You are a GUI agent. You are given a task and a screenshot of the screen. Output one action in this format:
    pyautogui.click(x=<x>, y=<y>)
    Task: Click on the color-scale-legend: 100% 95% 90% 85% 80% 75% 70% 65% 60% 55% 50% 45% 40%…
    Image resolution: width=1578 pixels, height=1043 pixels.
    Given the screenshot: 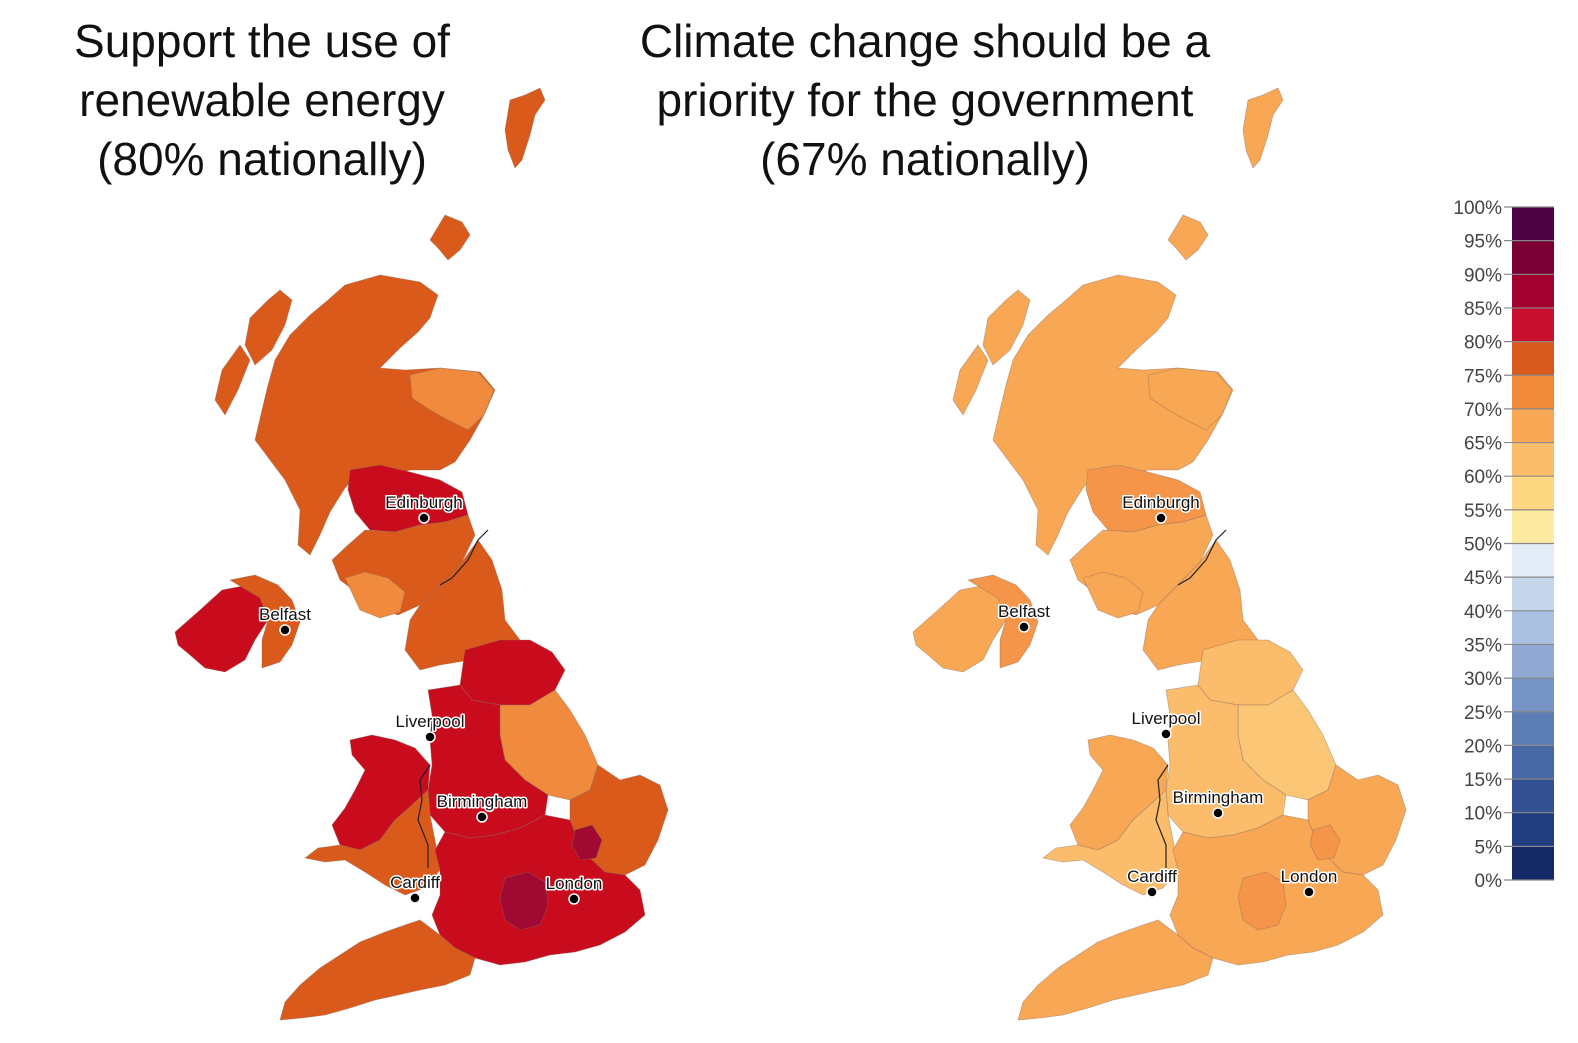 What is the action you would take?
    pyautogui.click(x=1503, y=545)
    